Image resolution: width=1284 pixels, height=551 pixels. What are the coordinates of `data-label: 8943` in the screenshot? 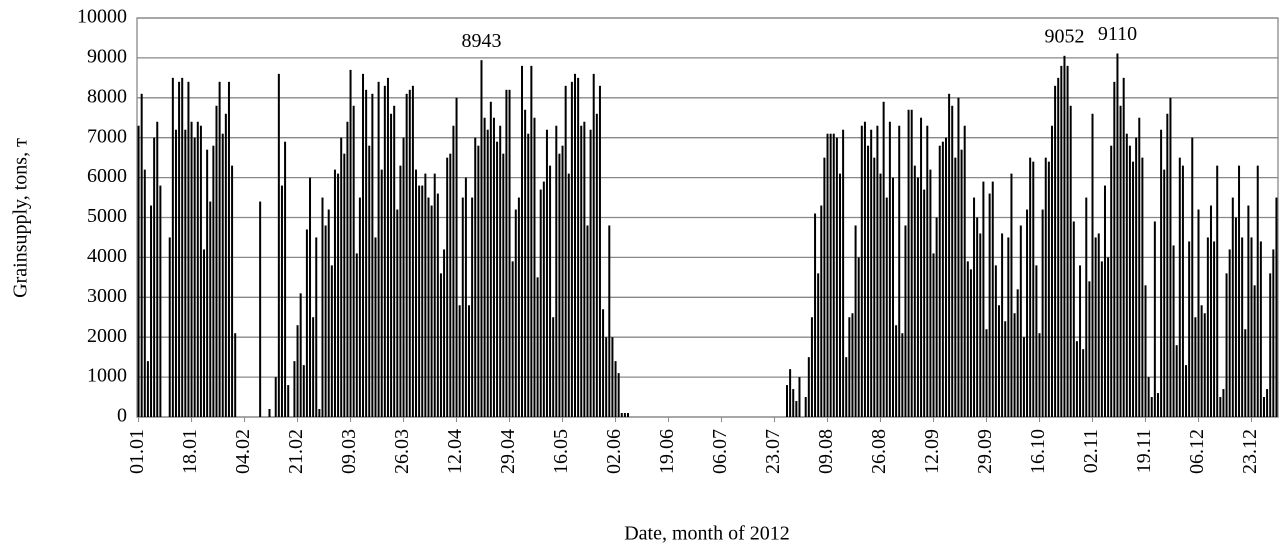 It's located at (481, 41).